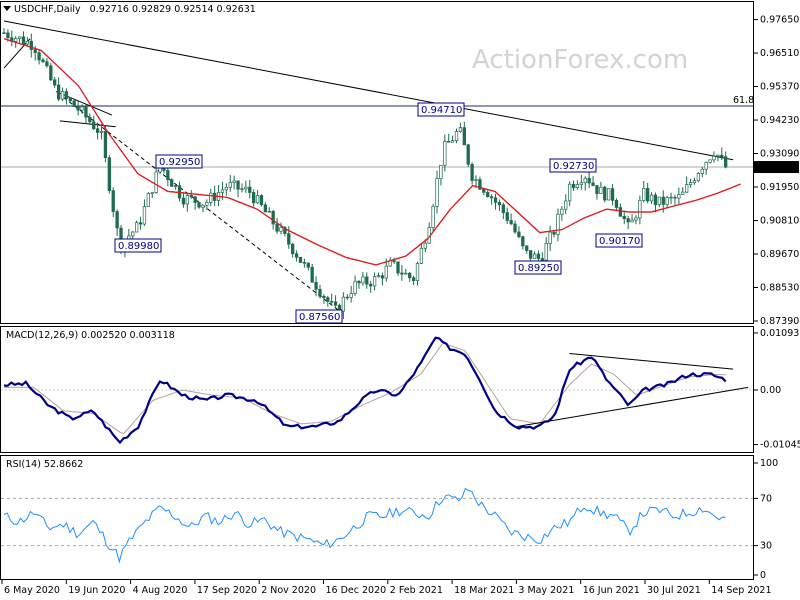  I want to click on price-tick-label: 0.95370, so click(779, 87).